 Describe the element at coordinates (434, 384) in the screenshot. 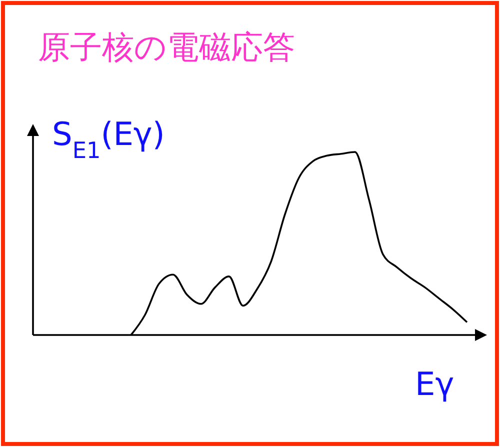

I see `x-axis-title: Eγ` at that location.